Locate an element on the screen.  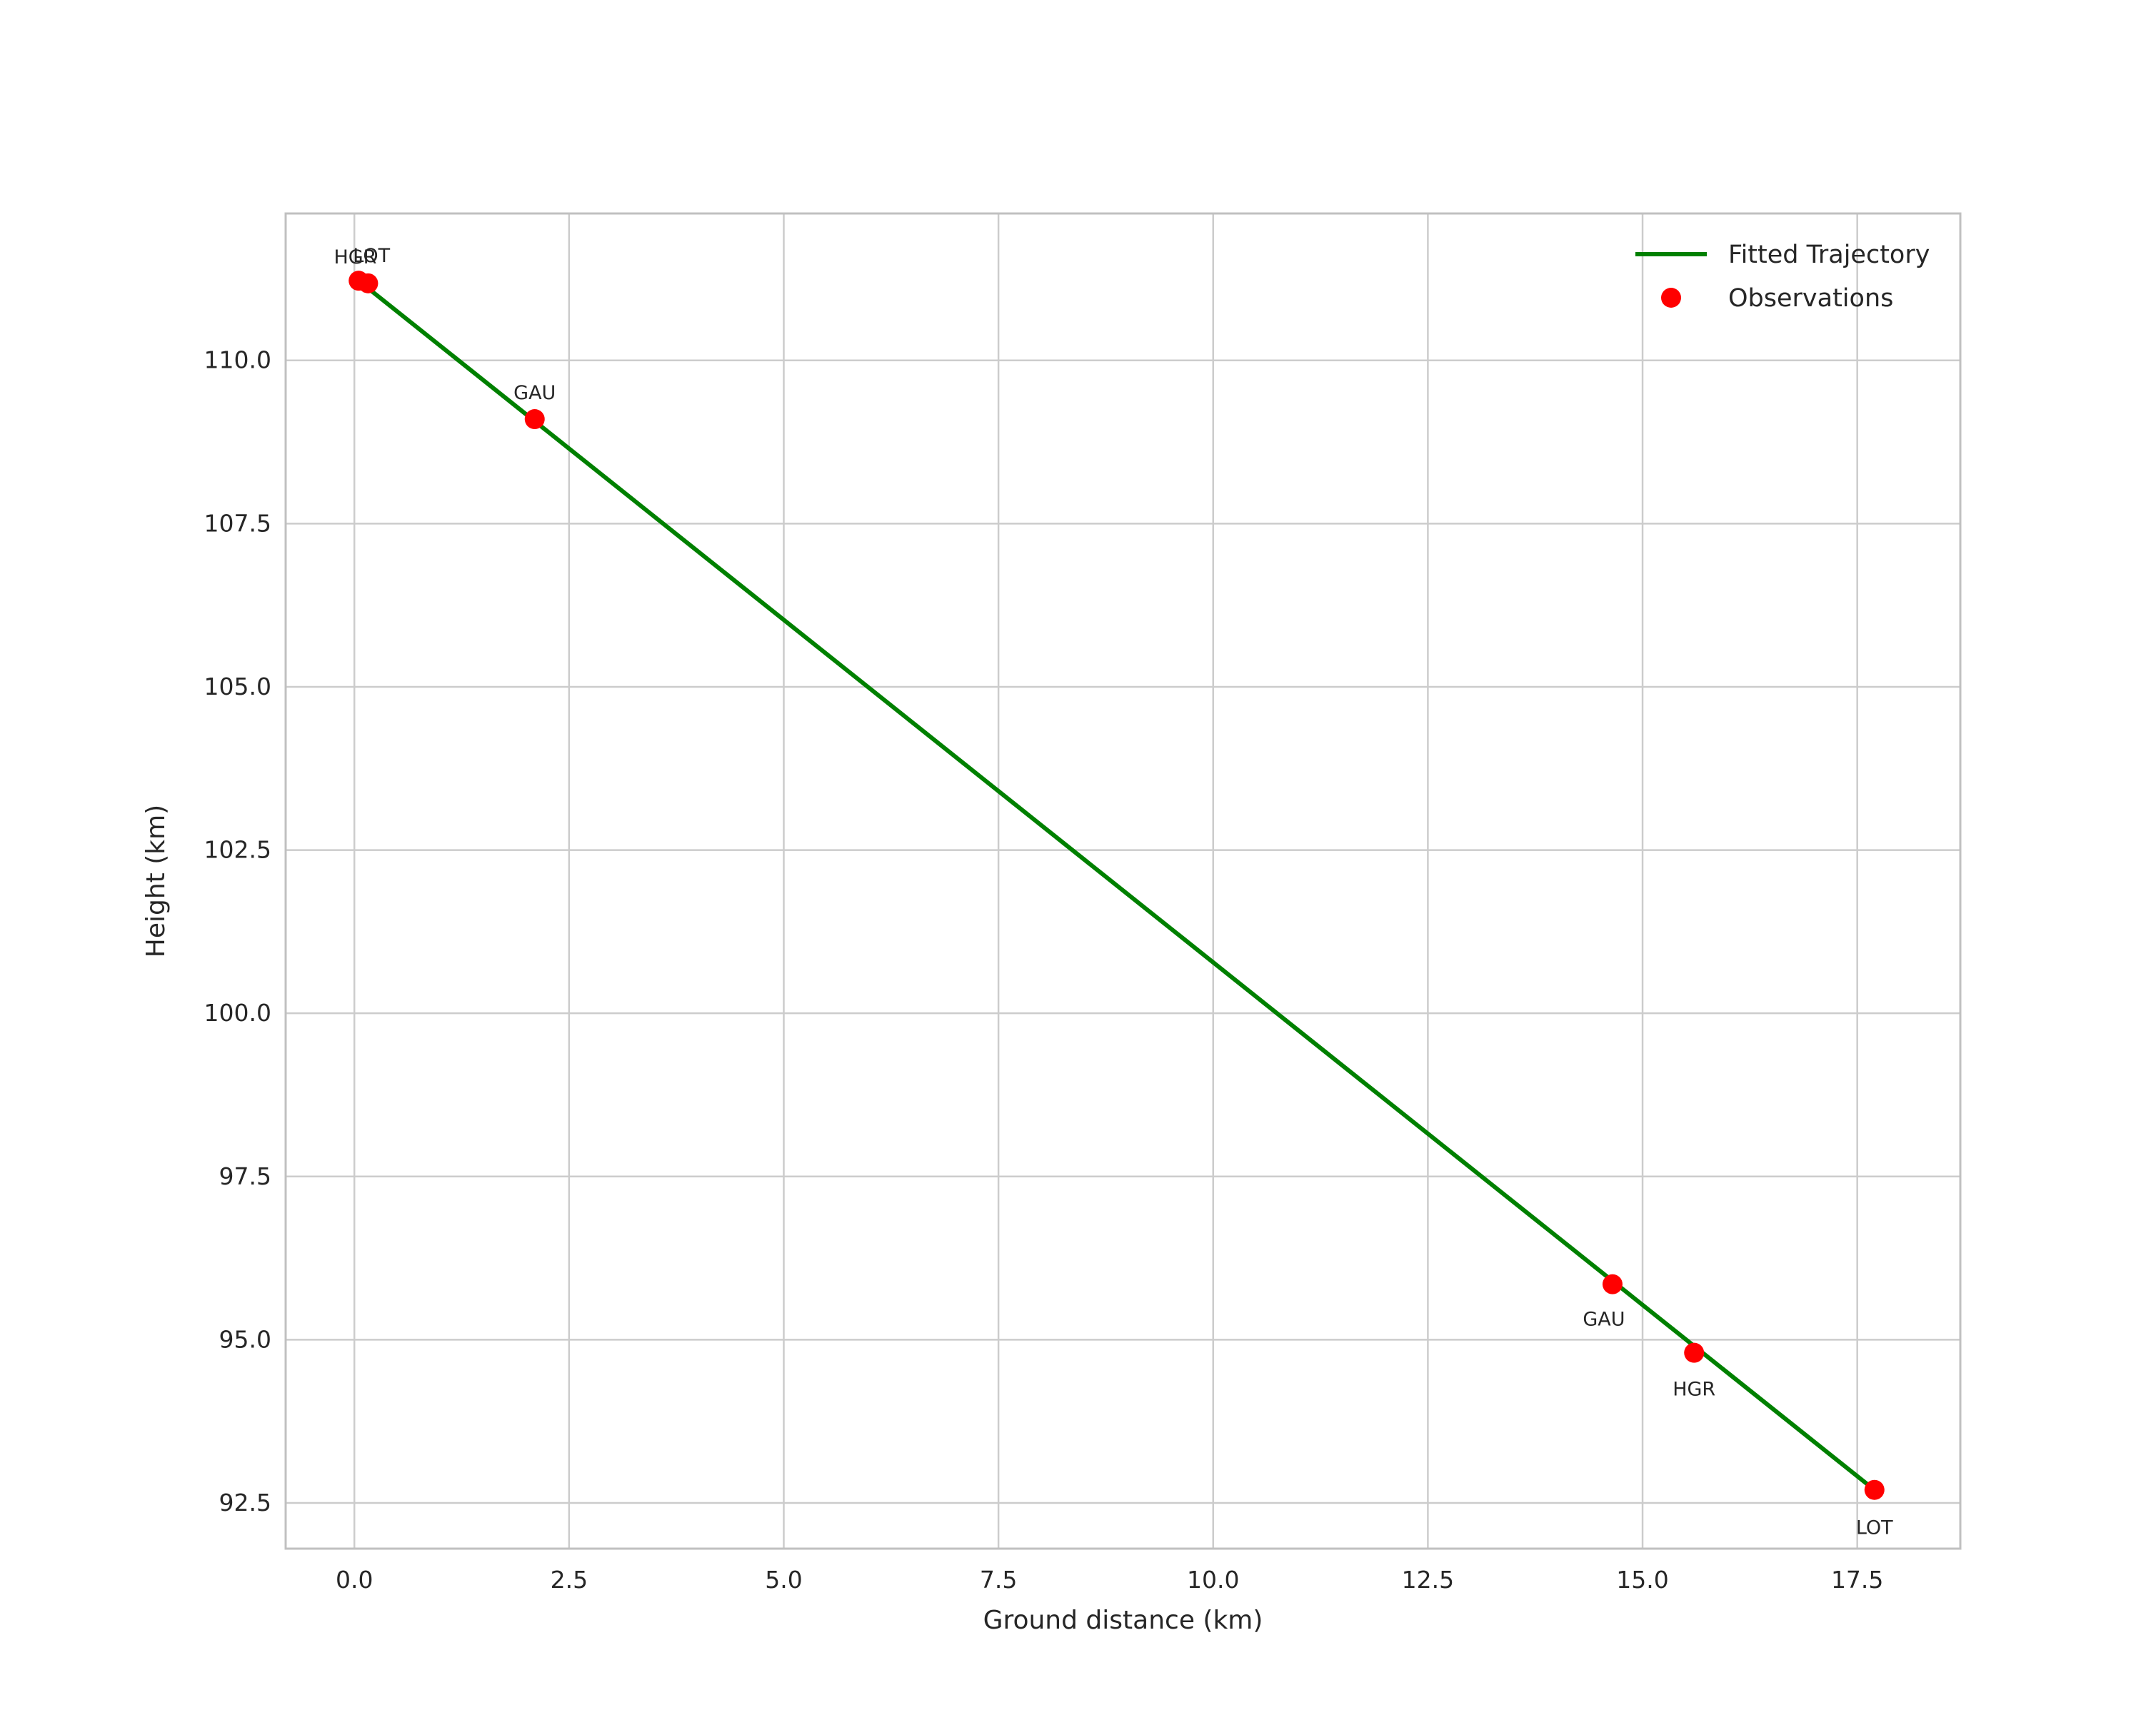
legend-label: Observations is located at coordinates (1810, 298).